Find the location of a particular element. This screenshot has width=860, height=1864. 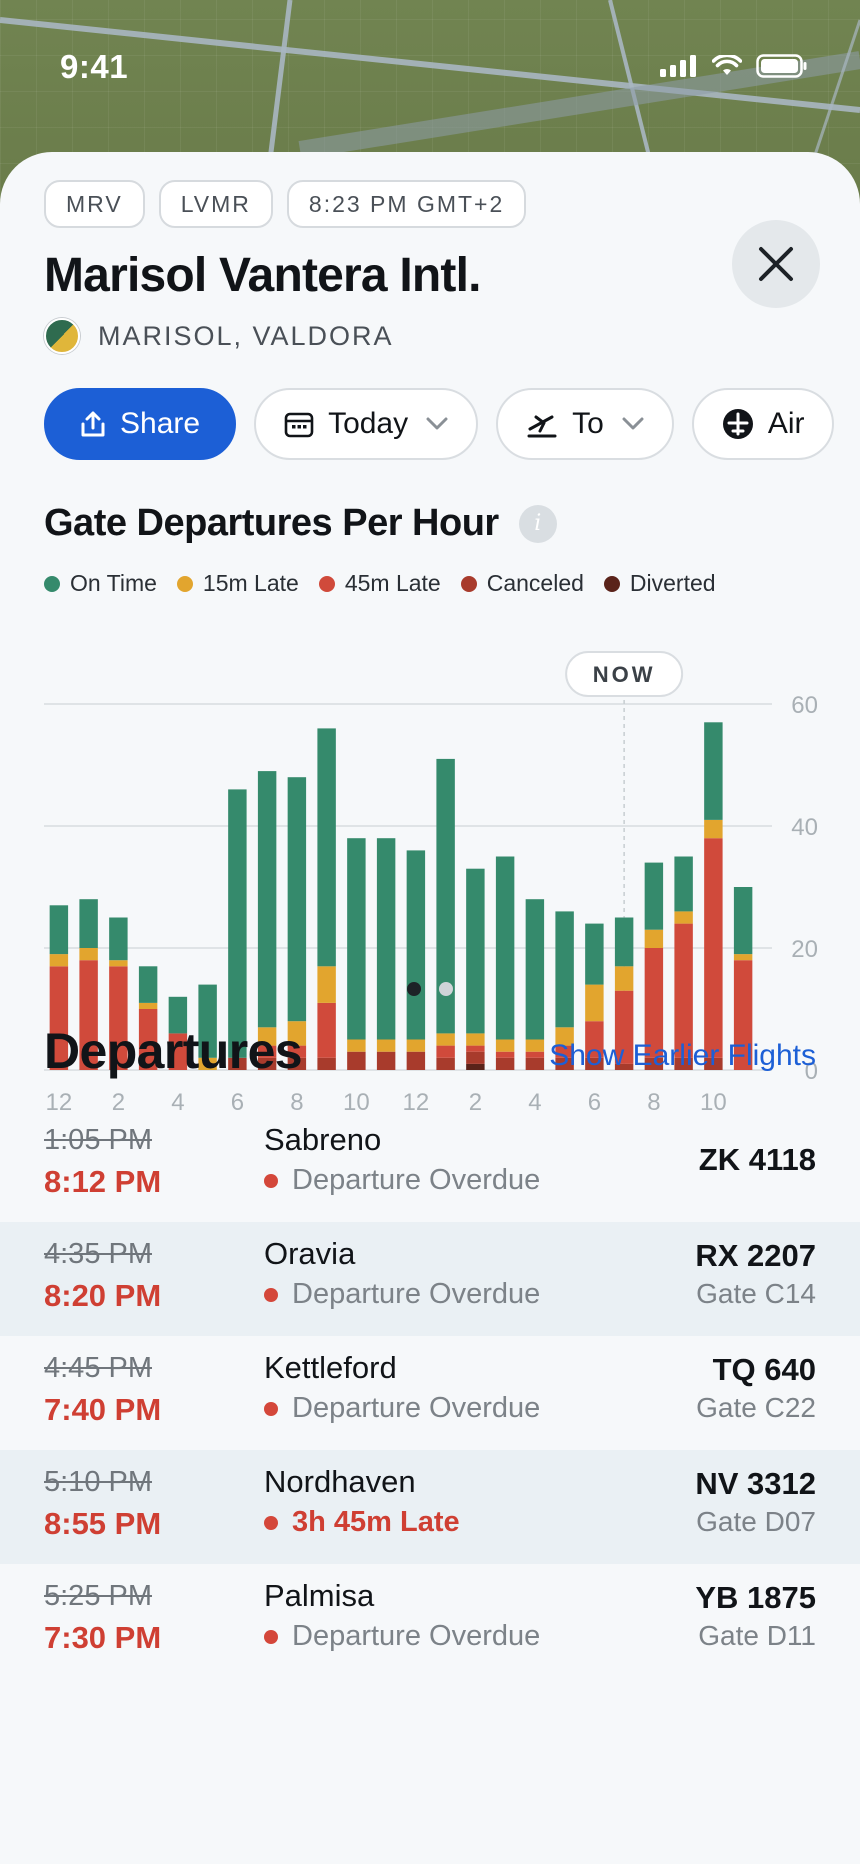

date-filter-button: Today is located at coordinates (366, 424).